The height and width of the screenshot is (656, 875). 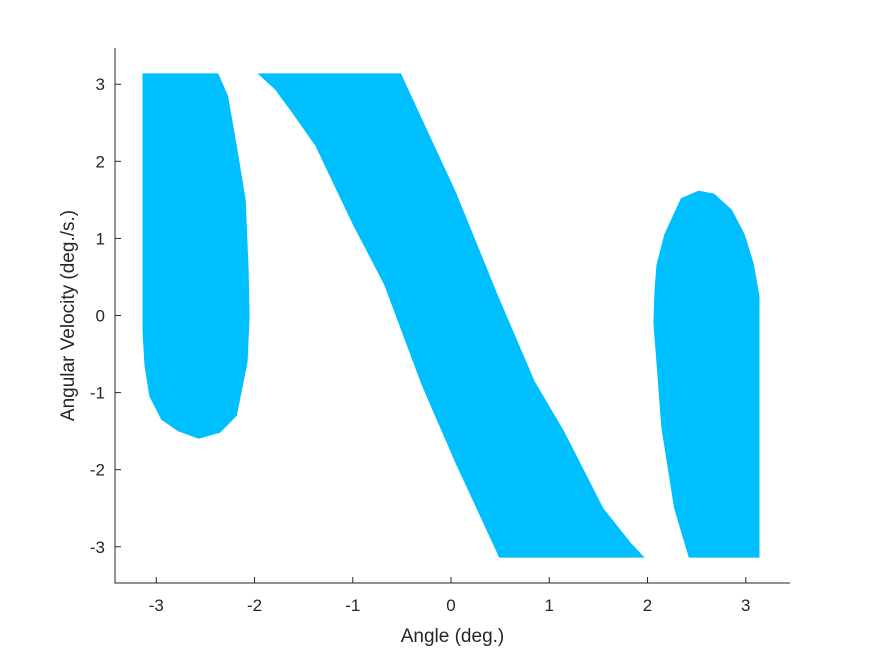 I want to click on x-tick-label: 3, so click(x=745, y=605).